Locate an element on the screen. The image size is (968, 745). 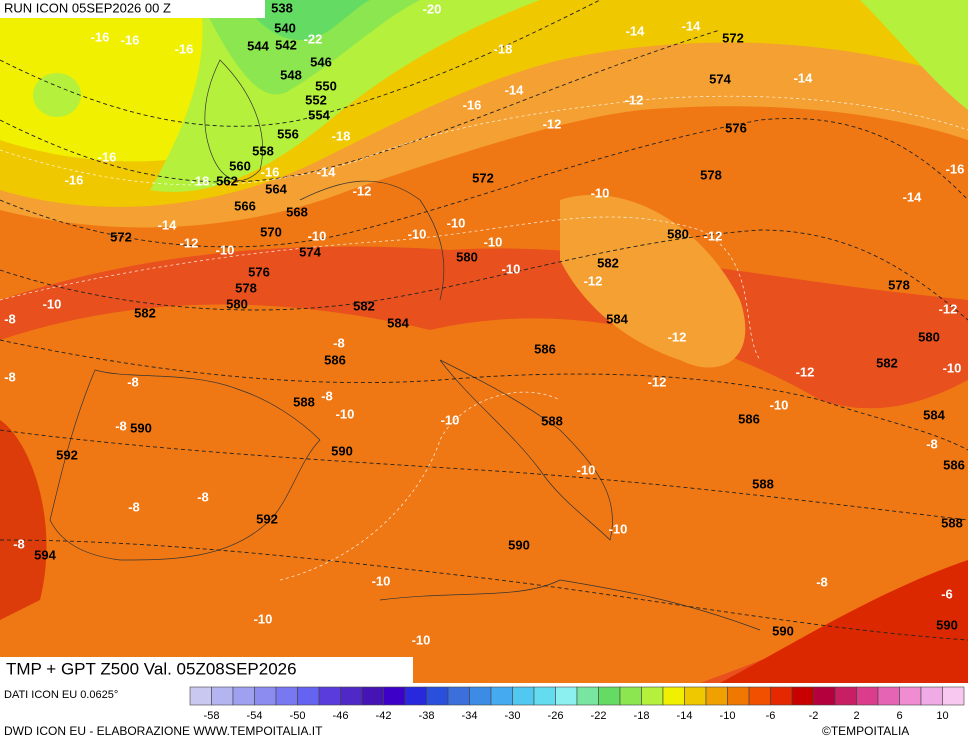
geopotential-label: 578 is located at coordinates (711, 174).